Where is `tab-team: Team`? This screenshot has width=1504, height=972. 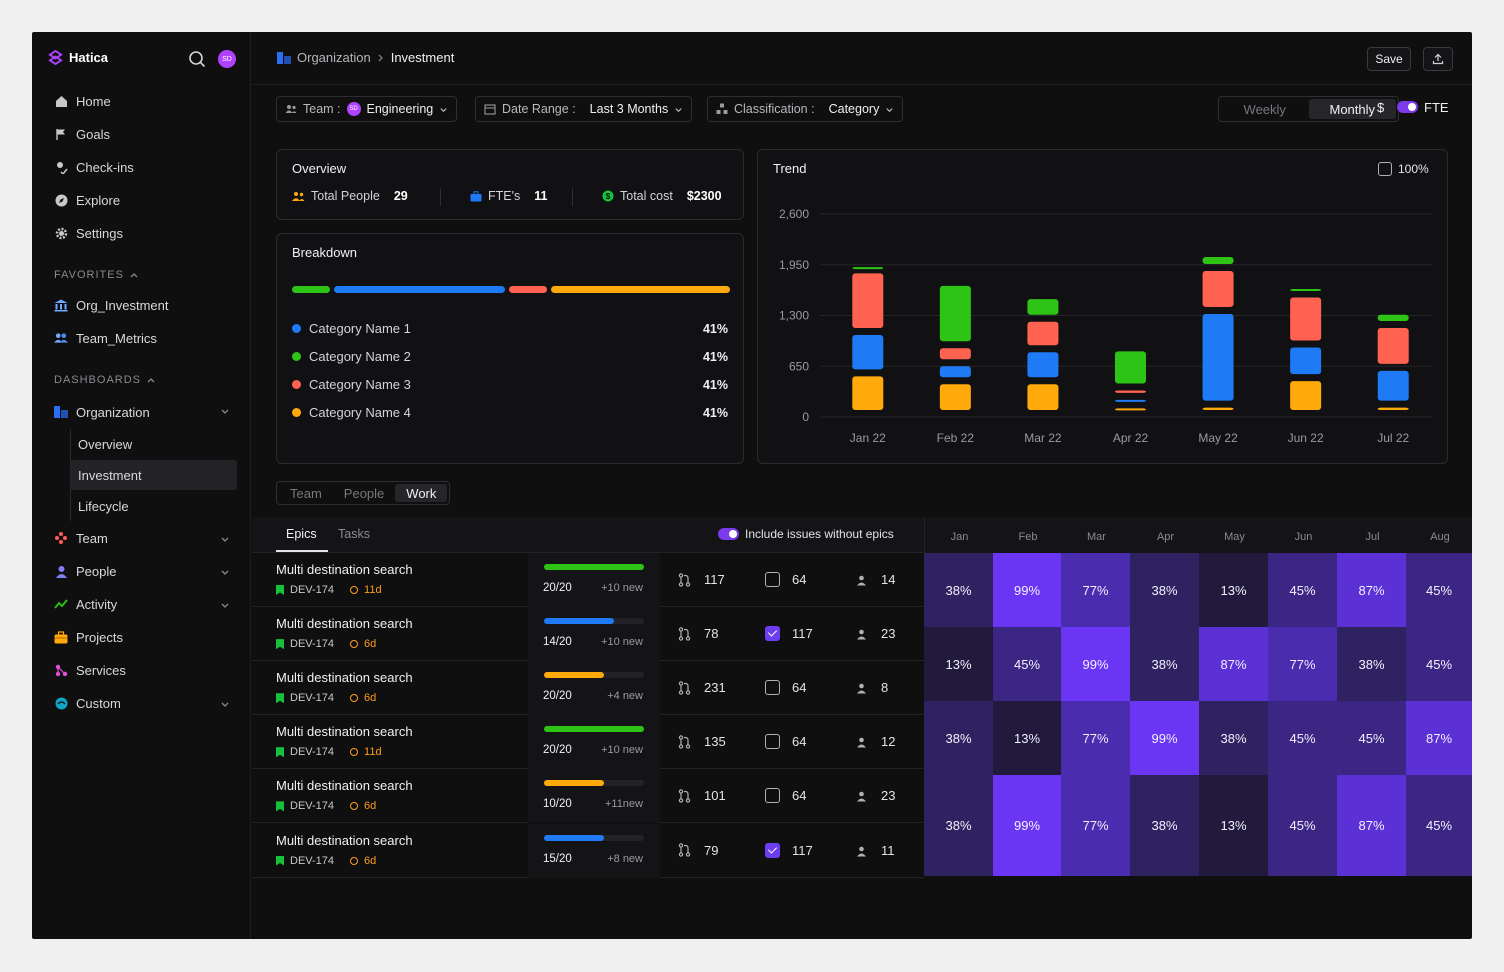
tab-team: Team is located at coordinates (306, 493).